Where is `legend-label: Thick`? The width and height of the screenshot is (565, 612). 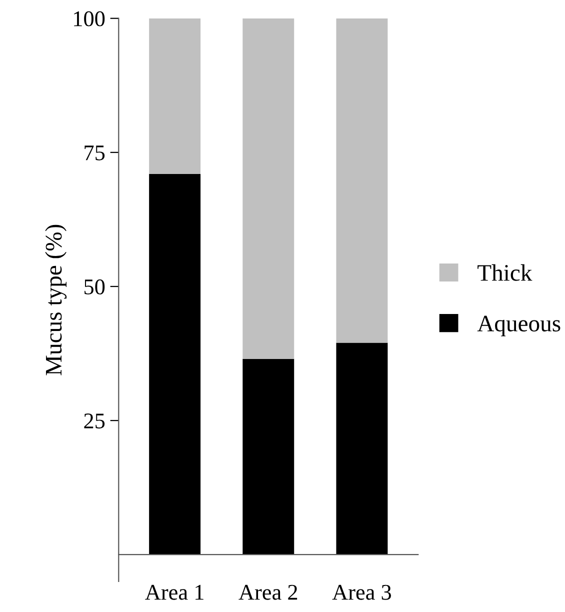 legend-label: Thick is located at coordinates (505, 272).